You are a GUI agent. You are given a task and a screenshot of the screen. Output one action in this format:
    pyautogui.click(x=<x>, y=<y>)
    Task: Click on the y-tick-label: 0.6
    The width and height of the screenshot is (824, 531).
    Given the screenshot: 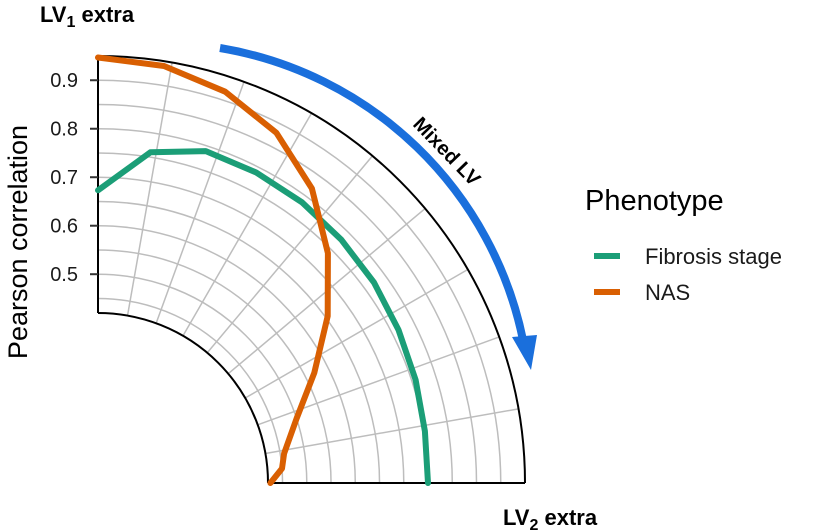 What is the action you would take?
    pyautogui.click(x=64, y=227)
    